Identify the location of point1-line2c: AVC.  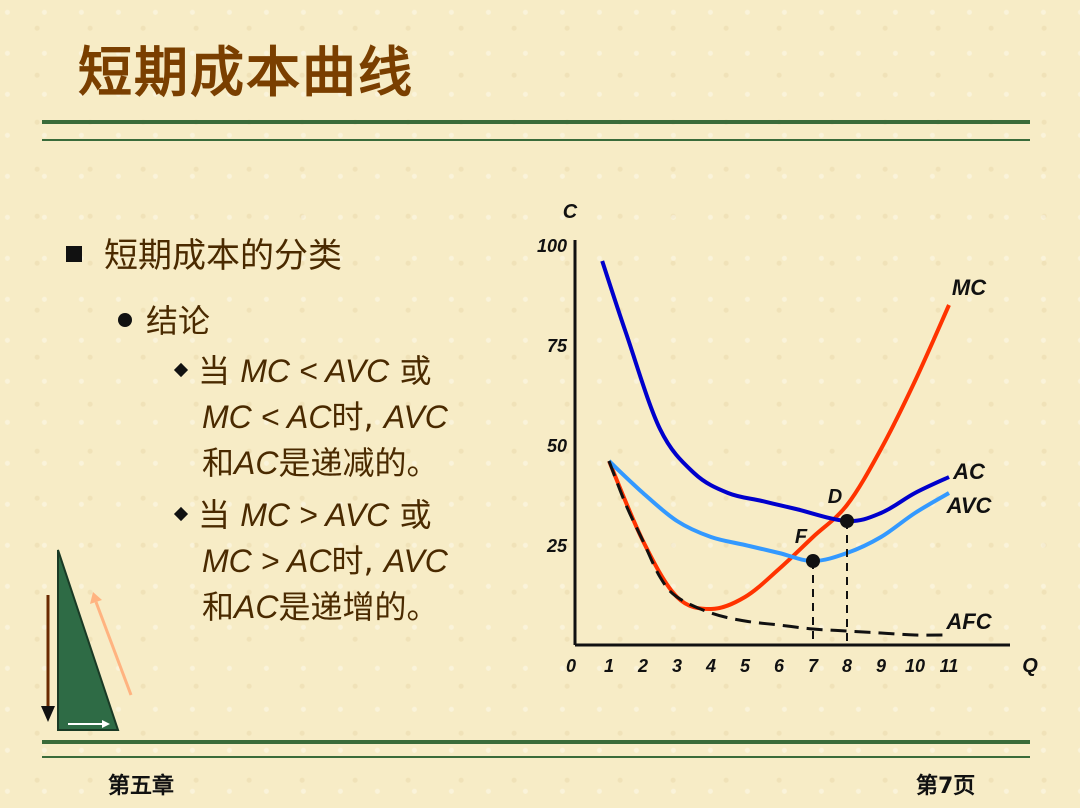
(415, 417).